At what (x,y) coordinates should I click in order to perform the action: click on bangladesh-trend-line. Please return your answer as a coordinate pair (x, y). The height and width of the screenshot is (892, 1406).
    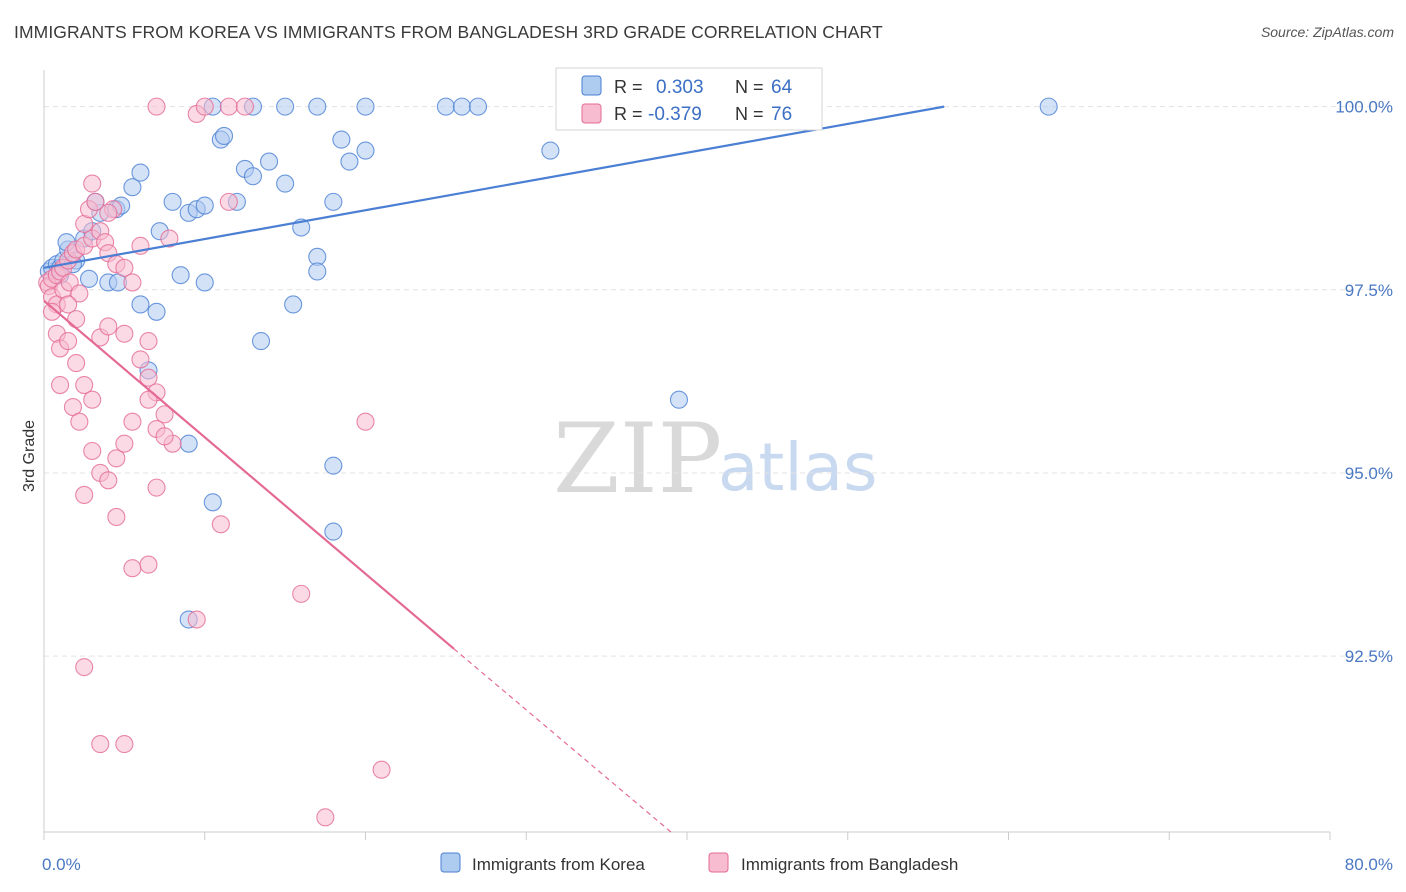
    Looking at the image, I should click on (249, 474).